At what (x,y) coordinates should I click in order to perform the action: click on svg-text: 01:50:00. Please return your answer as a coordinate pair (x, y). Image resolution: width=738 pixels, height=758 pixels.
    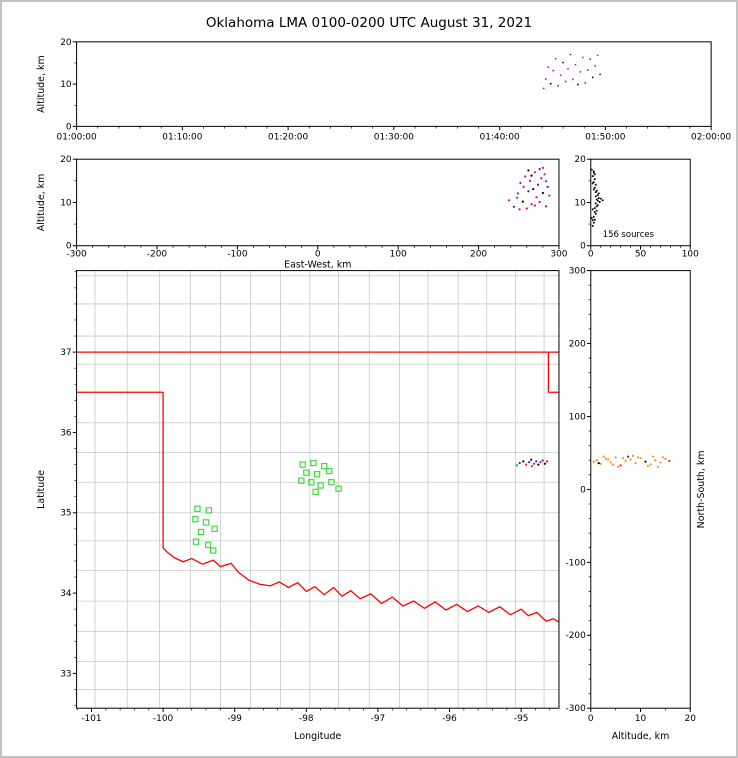
    Looking at the image, I should click on (605, 137).